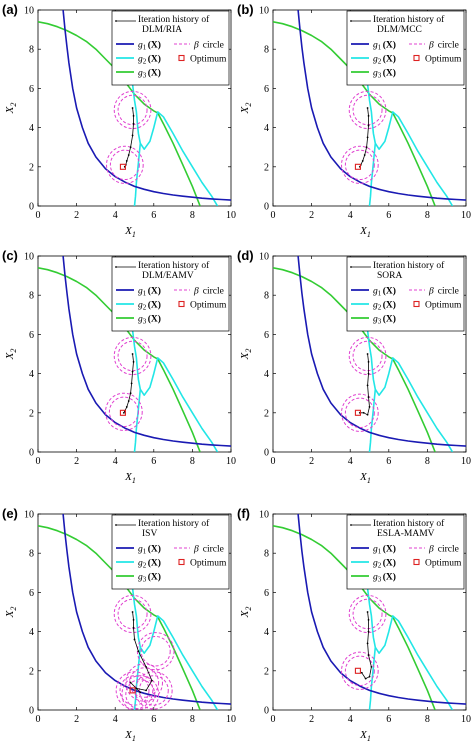 Image resolution: width=474 pixels, height=741 pixels. What do you see at coordinates (149, 320) in the screenshot?
I see `legend-g3-label: g3 (X)` at bounding box center [149, 320].